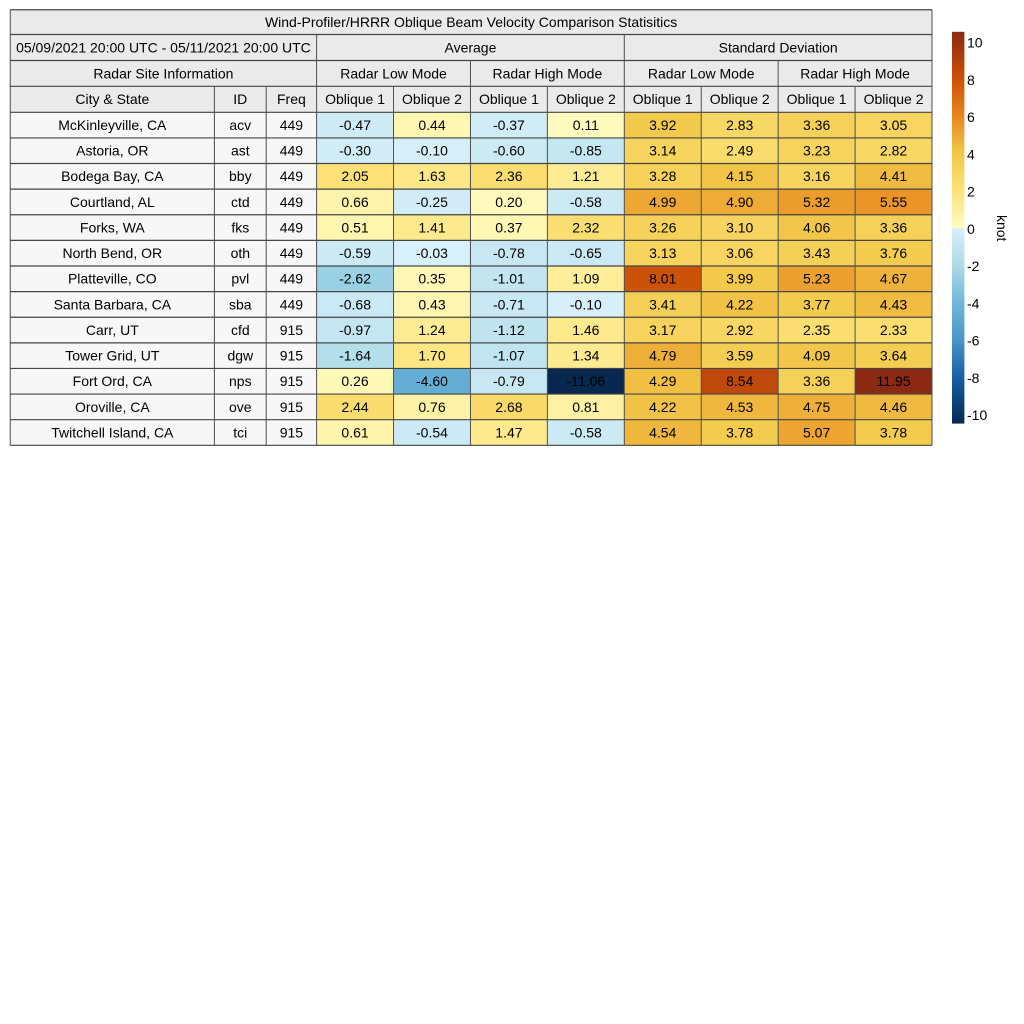 This screenshot has height=1024, width=1024. I want to click on svg-text: -0.10, so click(432, 151).